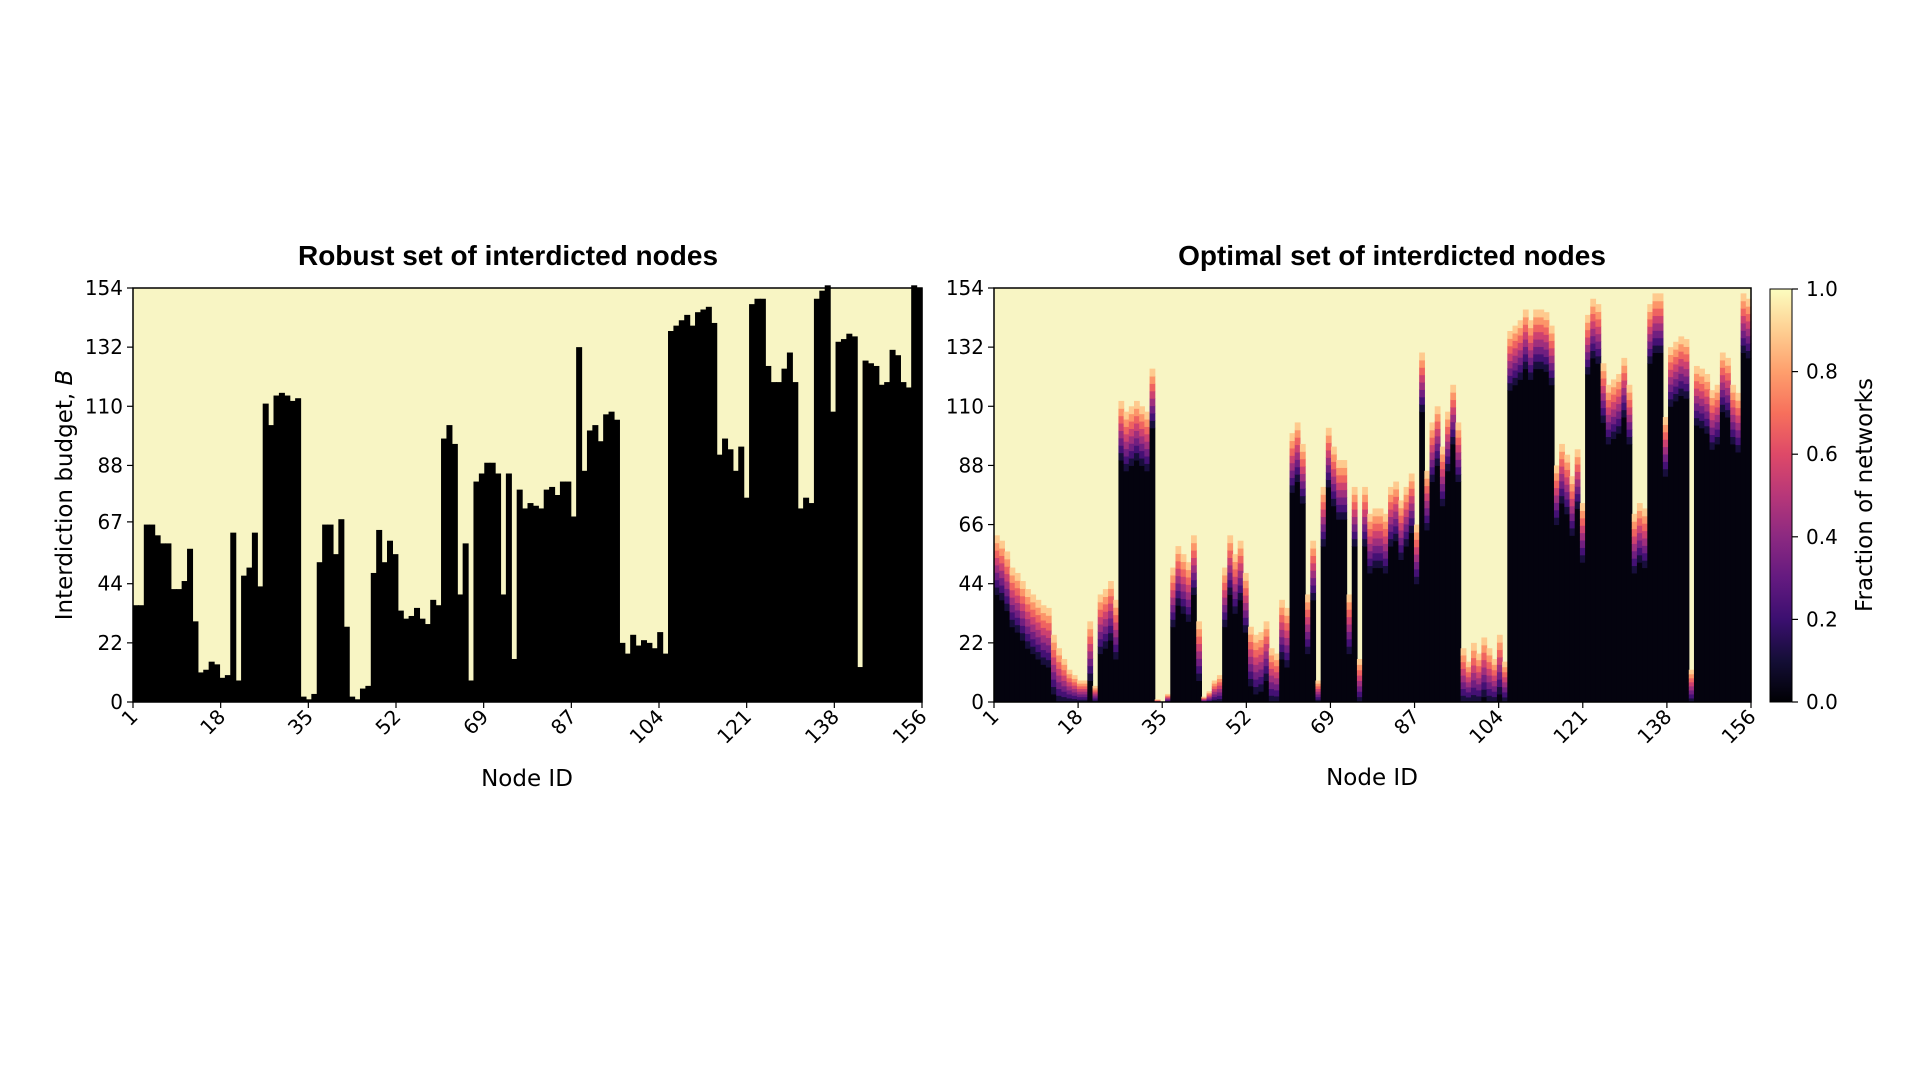 The width and height of the screenshot is (1920, 1080). Describe the element at coordinates (104, 406) in the screenshot. I see `y-tick-label: 110` at that location.